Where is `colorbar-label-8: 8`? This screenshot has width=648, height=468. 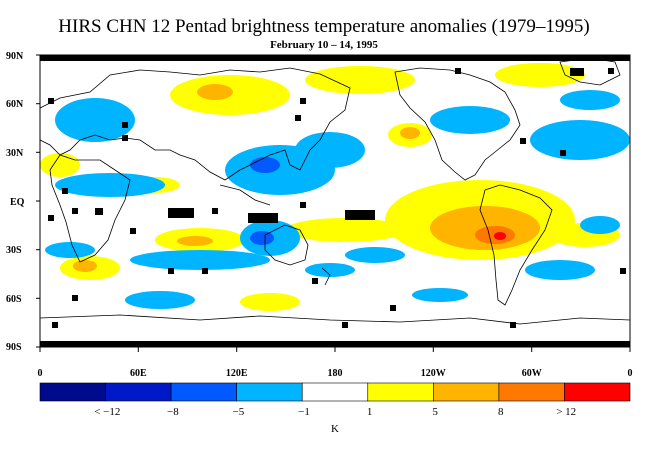 colorbar-label-8: 8 is located at coordinates (501, 412).